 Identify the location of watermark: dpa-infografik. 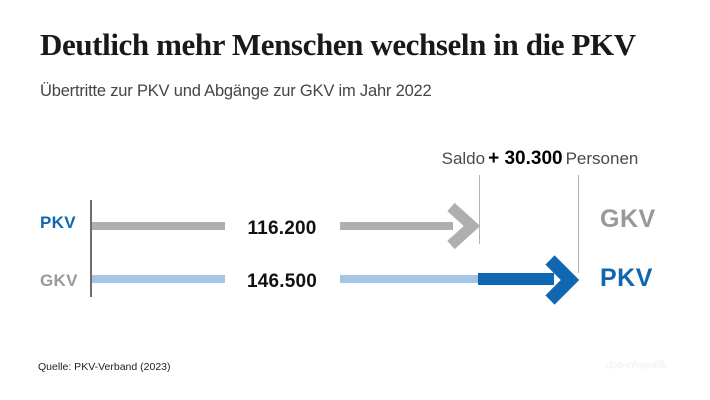
(636, 365).